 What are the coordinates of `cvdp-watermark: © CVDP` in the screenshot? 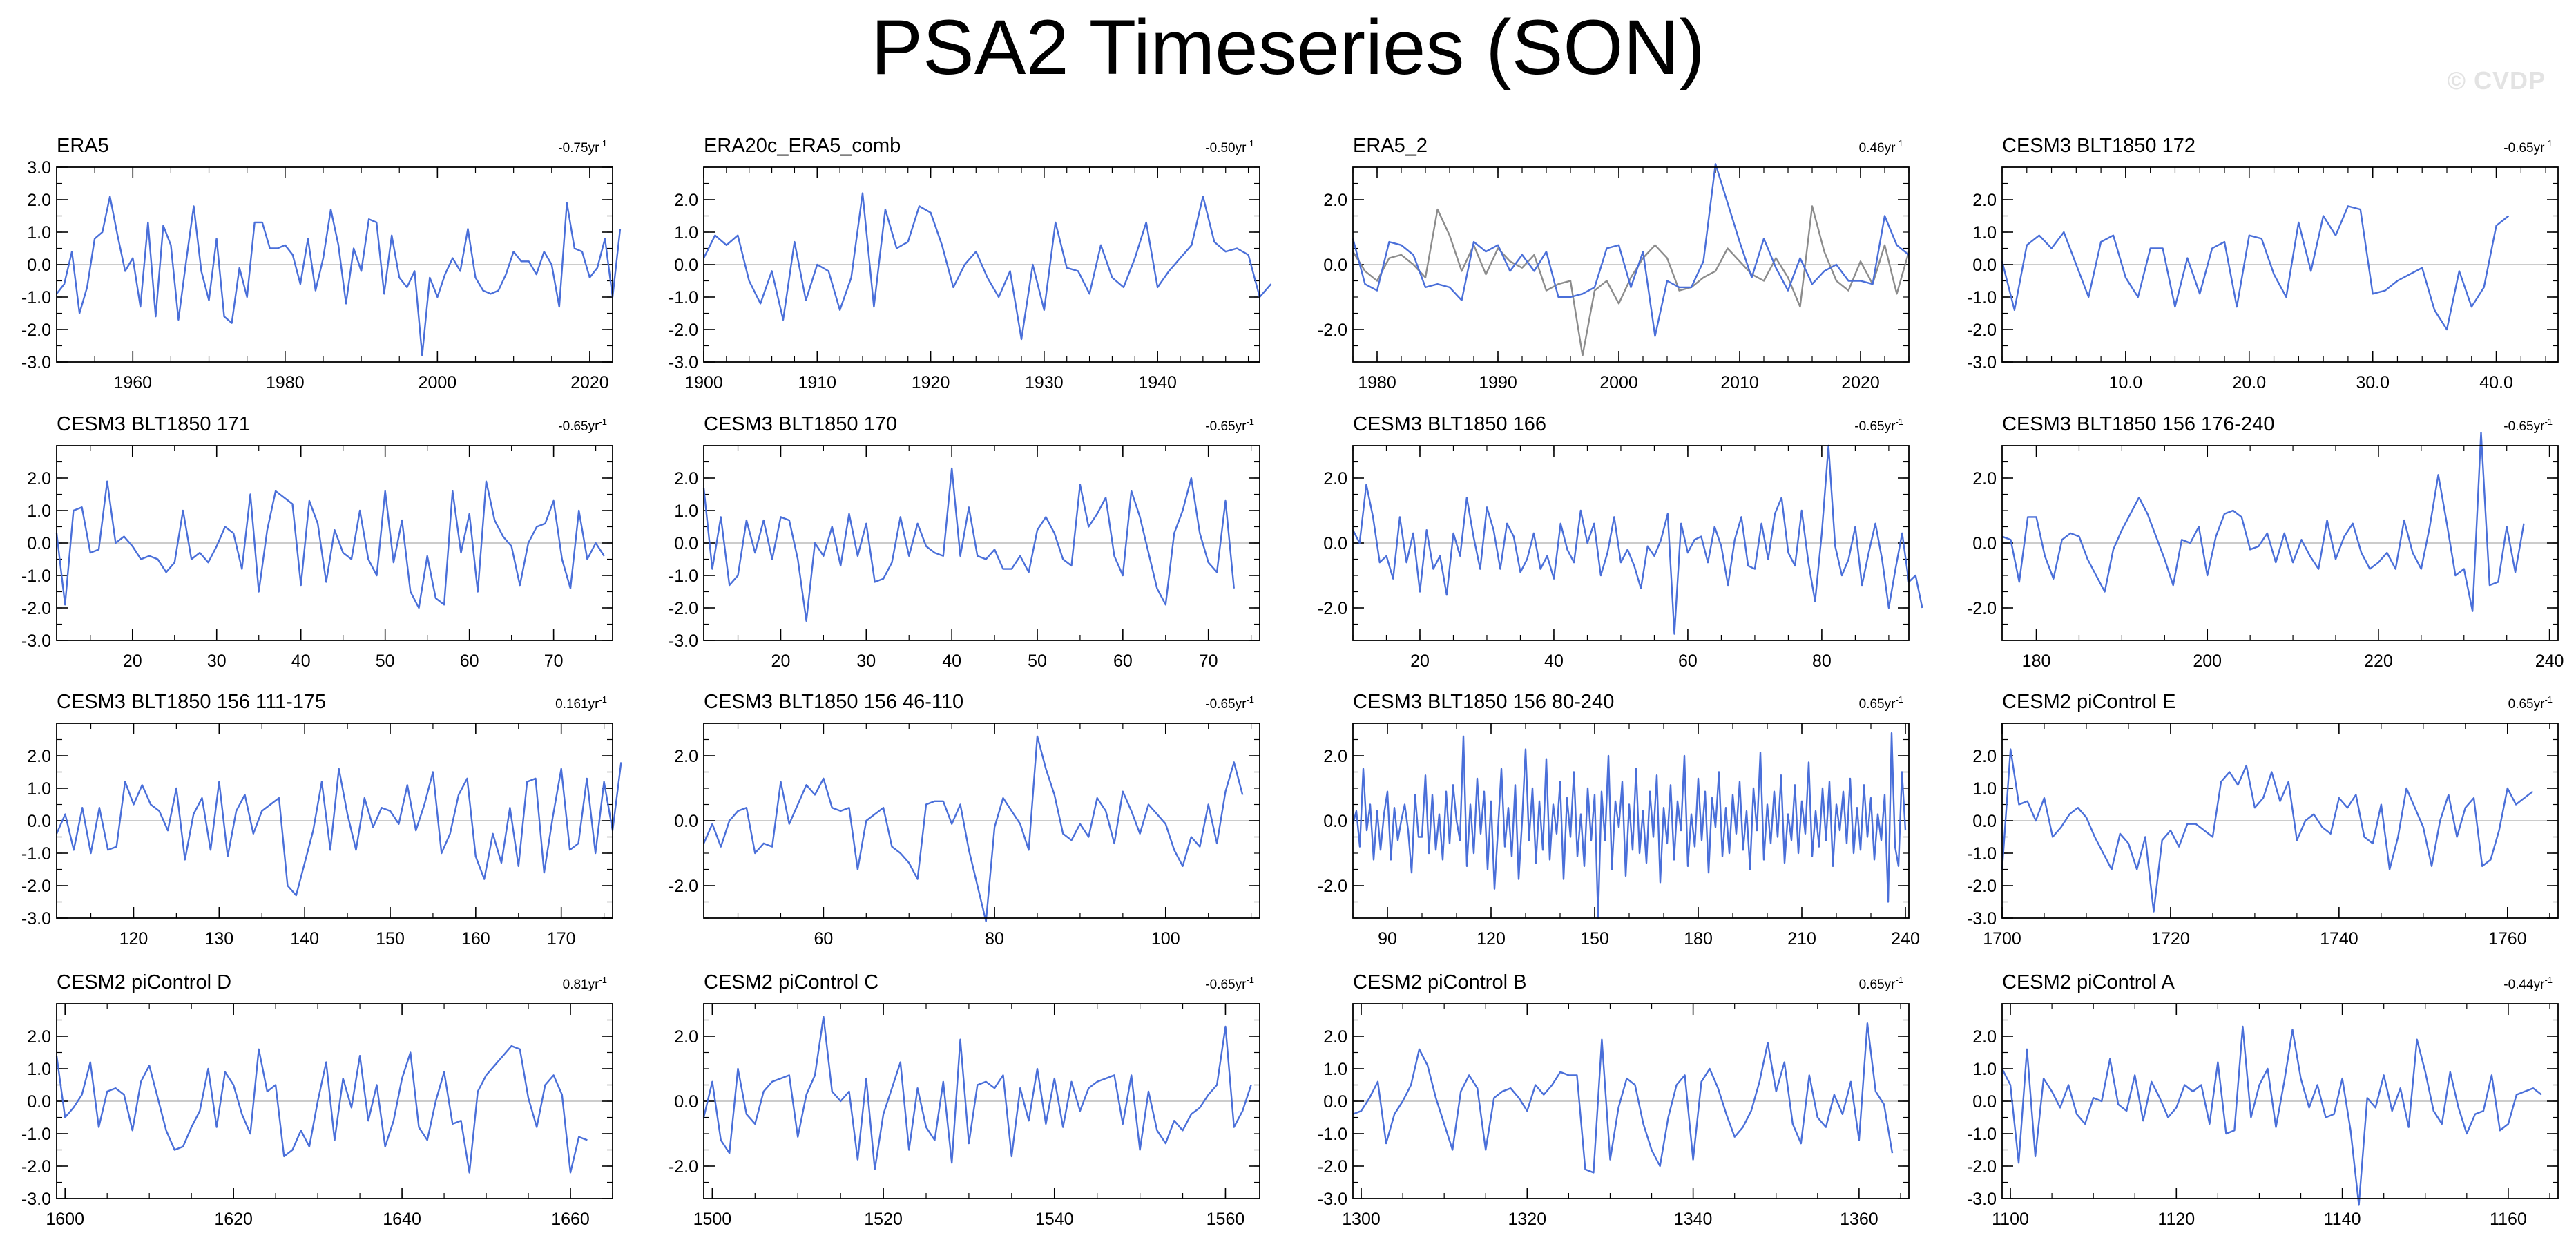 It's located at (2496, 80).